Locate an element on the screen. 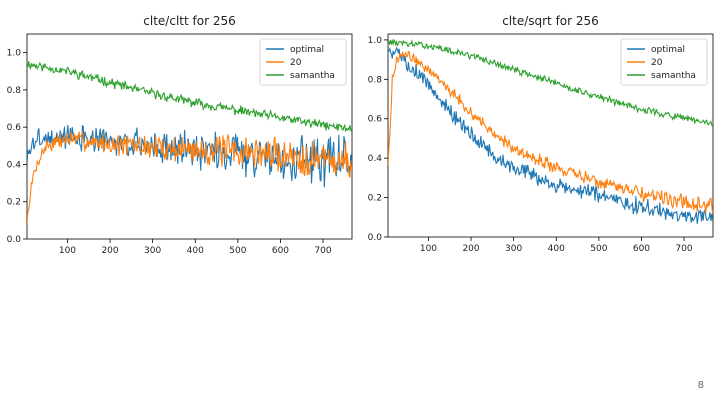 The image size is (720, 409). chart-title: clte/cltt for 256 is located at coordinates (189, 21).